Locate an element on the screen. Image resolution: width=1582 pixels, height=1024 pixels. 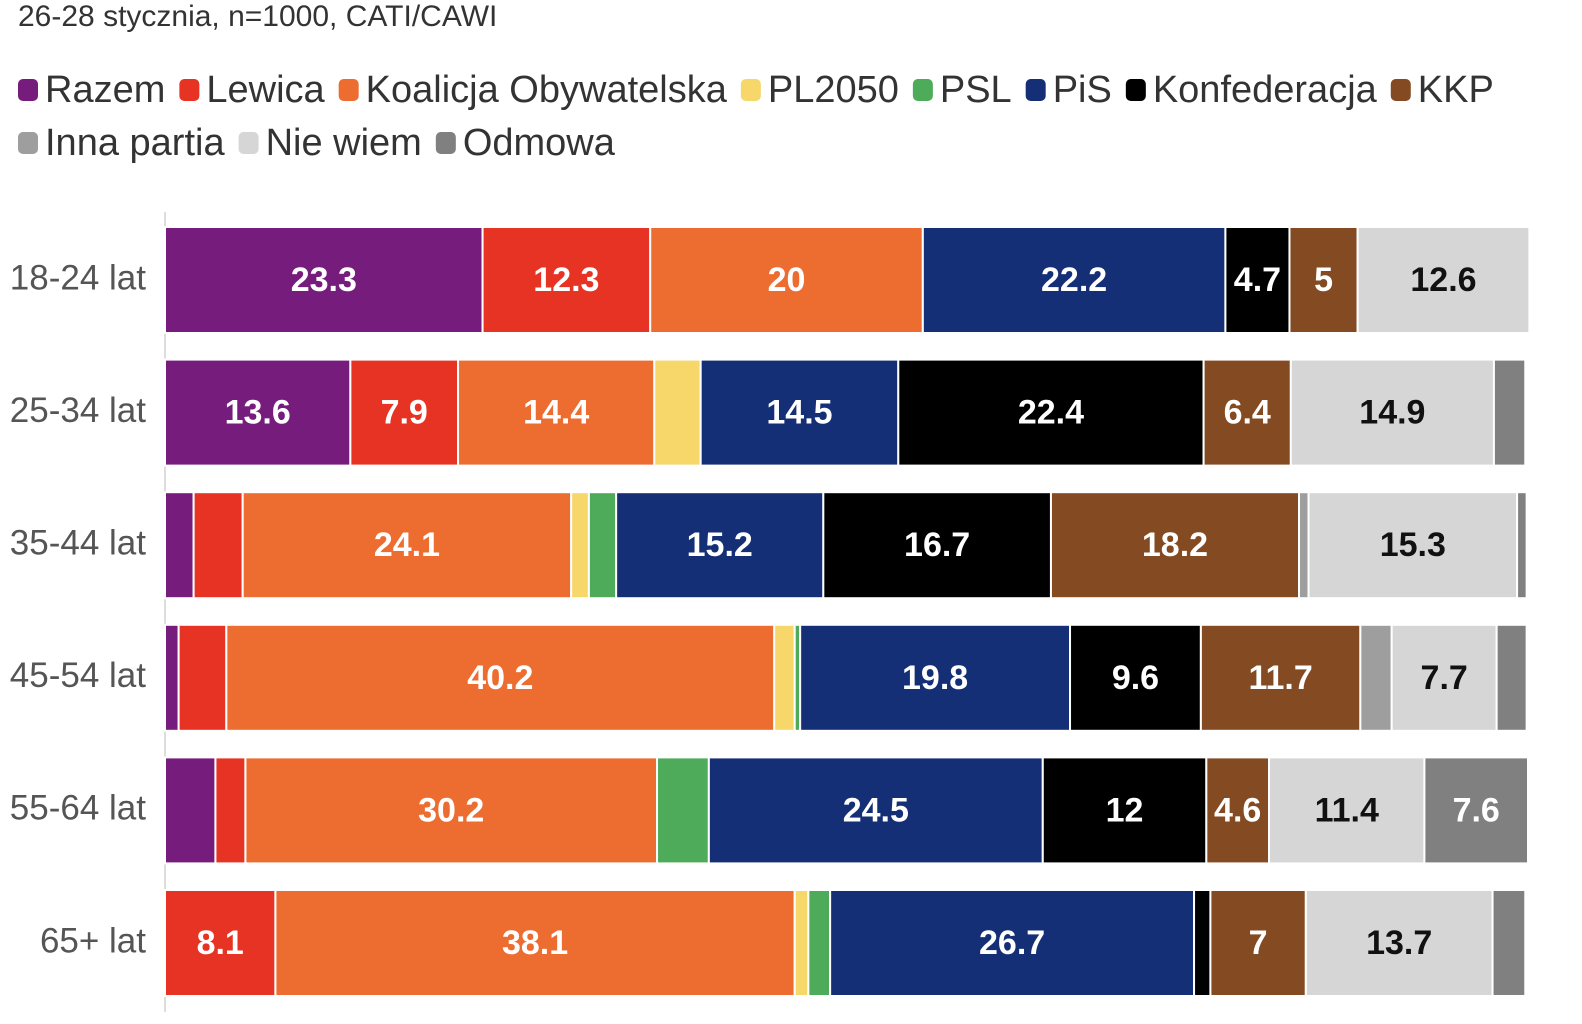
value-label: 7 is located at coordinates (1258, 943).